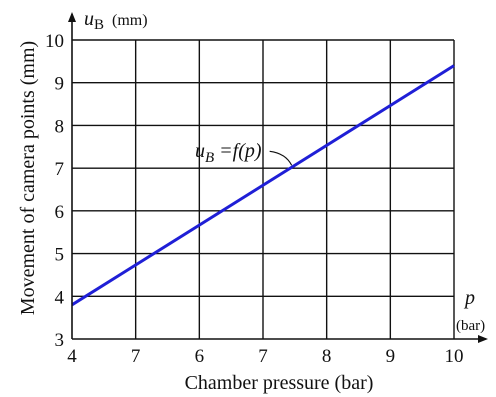 This screenshot has height=397, width=496. What do you see at coordinates (99, 25) in the screenshot?
I see `y-axis-subscript: B` at bounding box center [99, 25].